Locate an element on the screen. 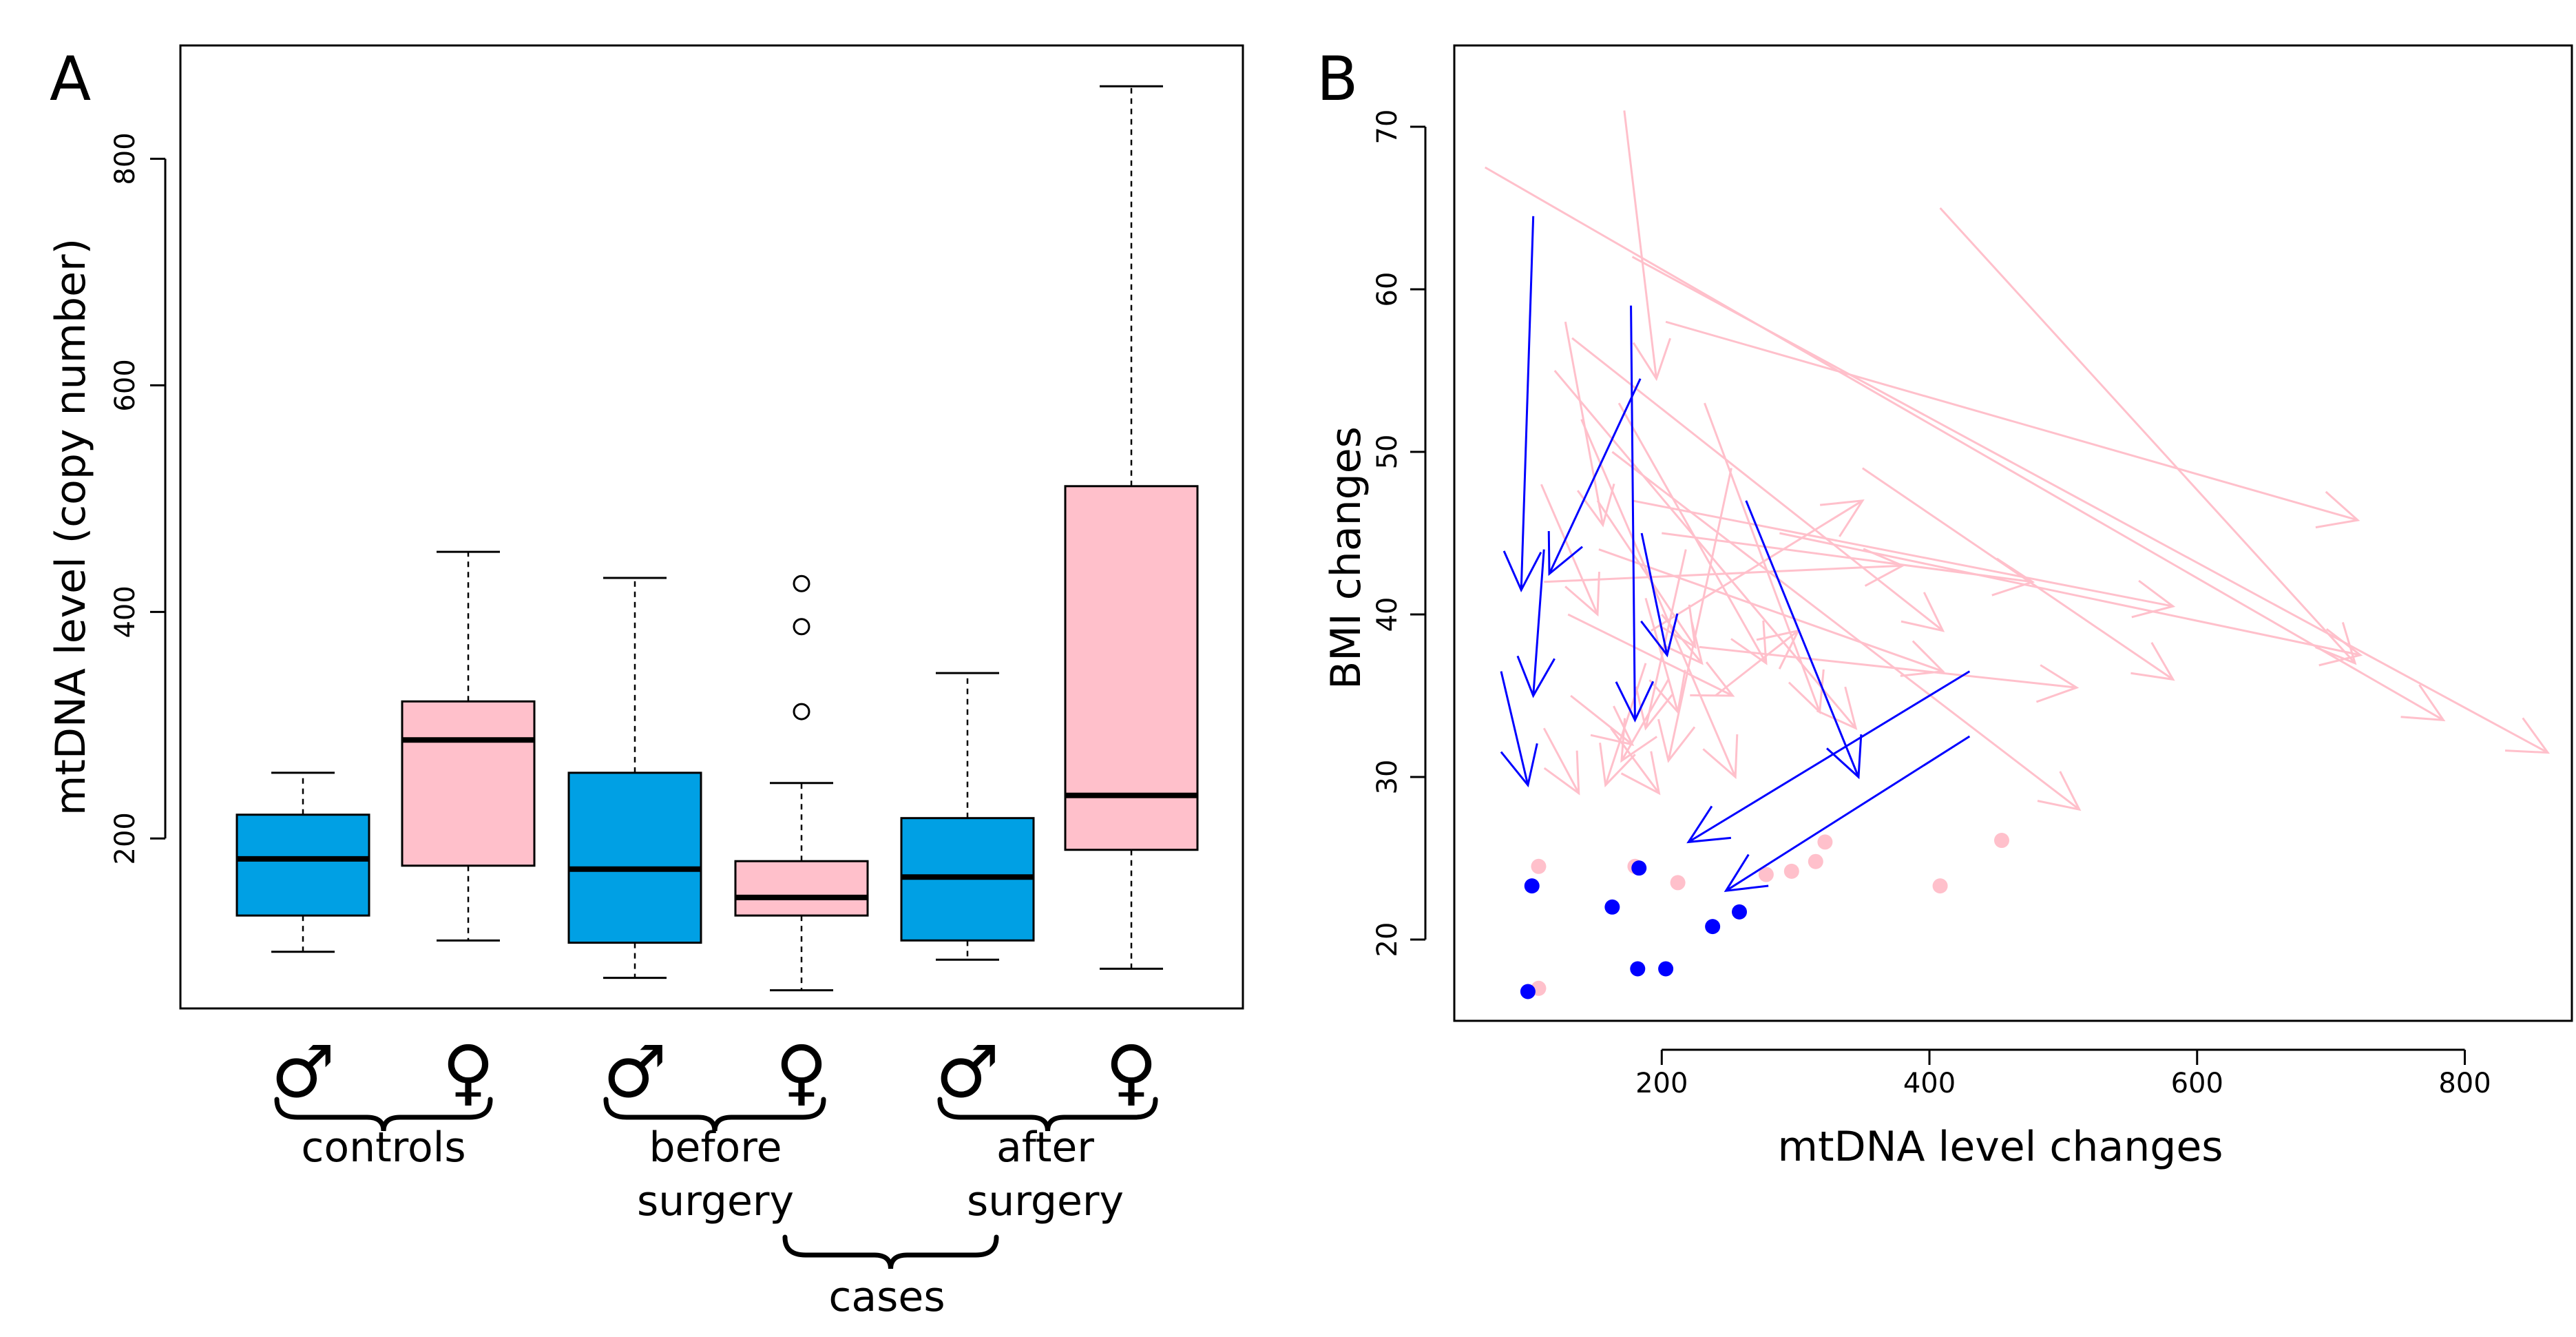 This screenshot has height=1337, width=2576. group-label-before-line2: surgery is located at coordinates (715, 1201).